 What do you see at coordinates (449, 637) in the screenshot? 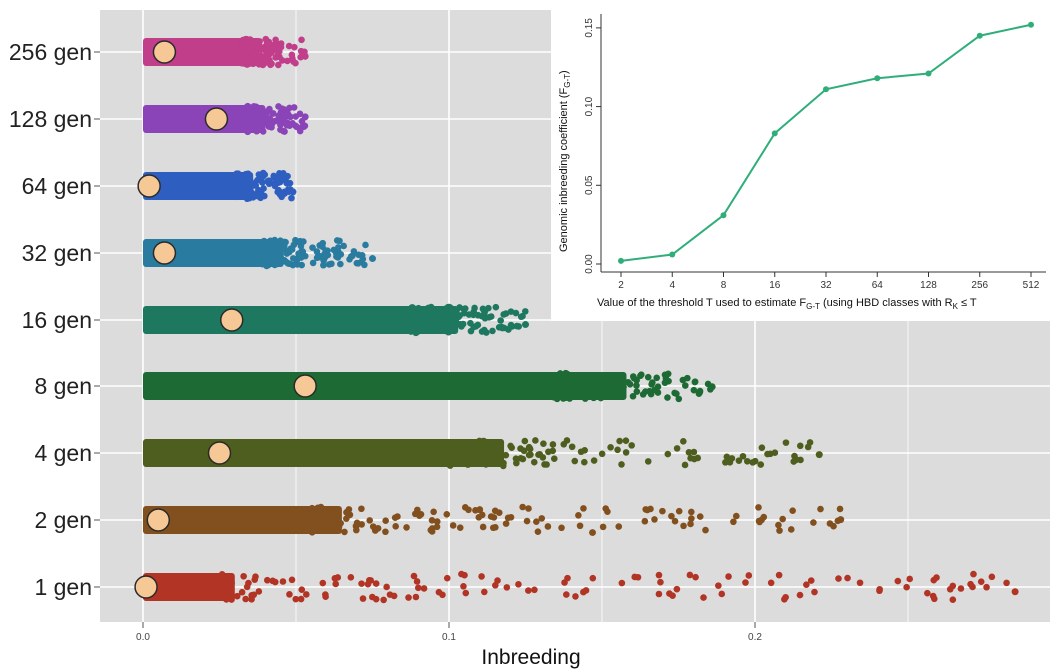
I see `x-tick-label: 0.1` at bounding box center [449, 637].